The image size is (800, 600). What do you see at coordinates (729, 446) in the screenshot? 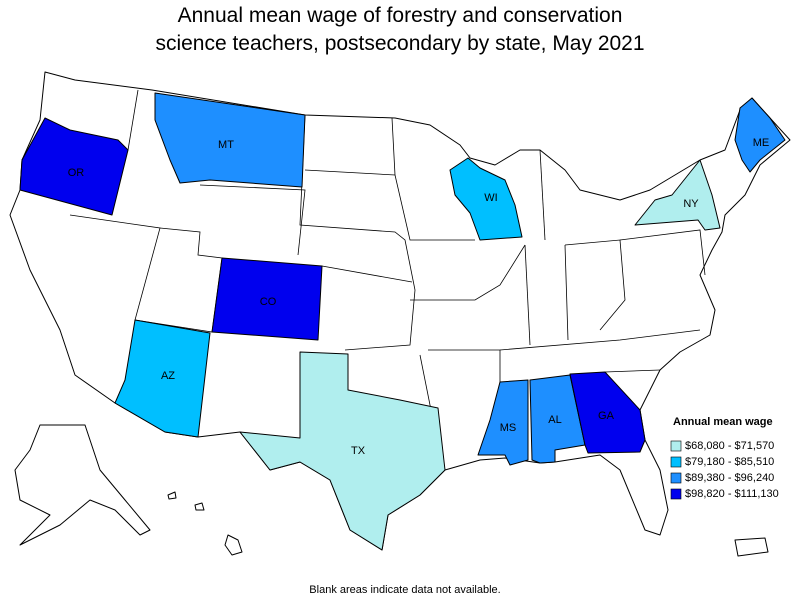
I see `legend-label: $68,080 - $71,570` at bounding box center [729, 446].